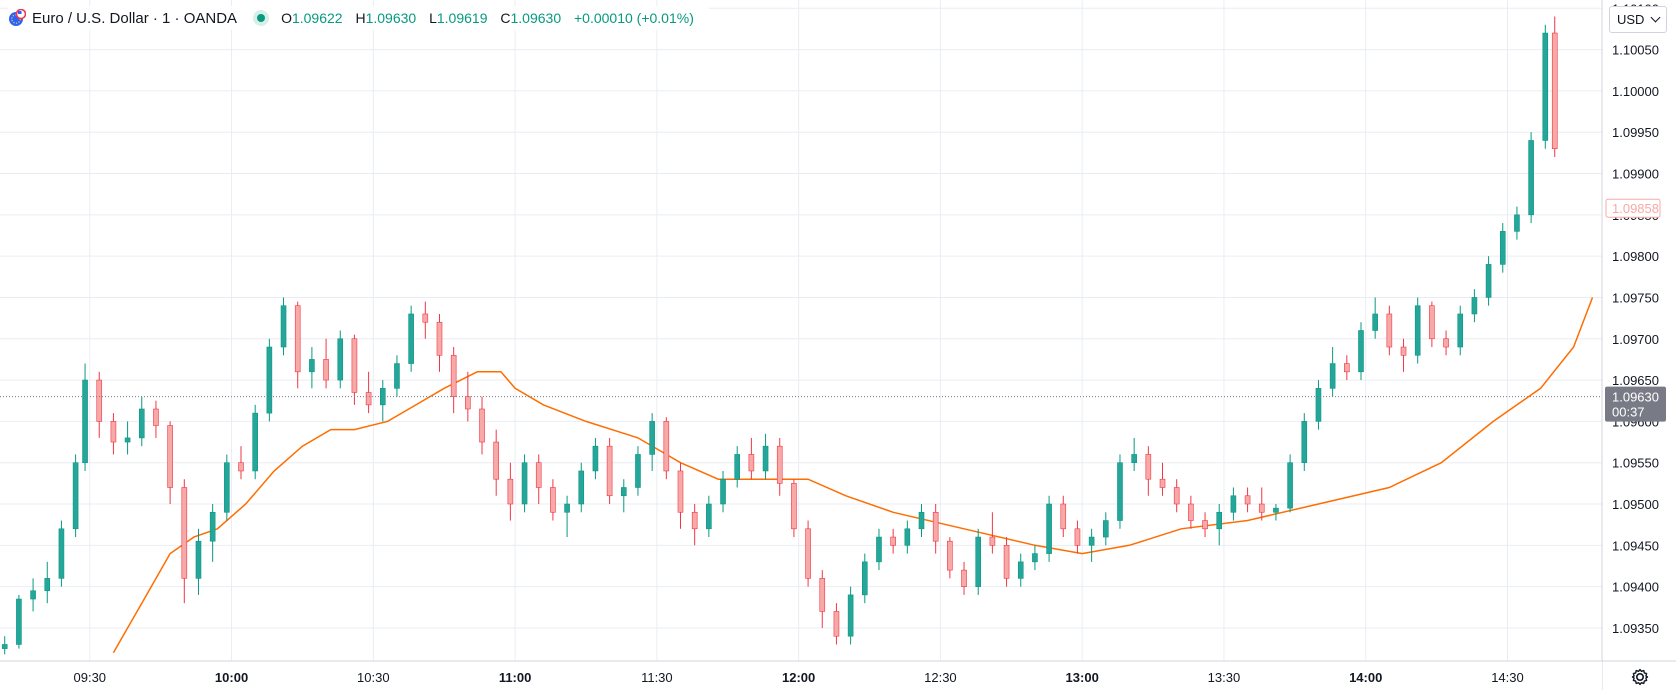 This screenshot has width=1676, height=694. Describe the element at coordinates (135, 18) in the screenshot. I see `symbol-title: Euro / U.S. Dollar · 1 · OANDA` at that location.